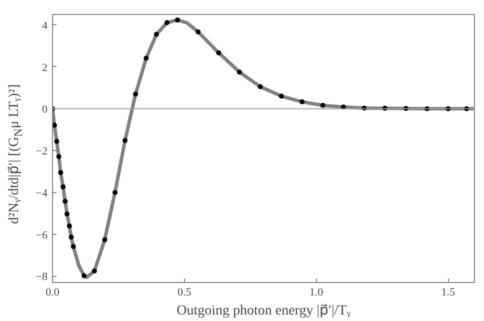 The width and height of the screenshot is (484, 321). I want to click on y-tick-label: −8, so click(42, 277).